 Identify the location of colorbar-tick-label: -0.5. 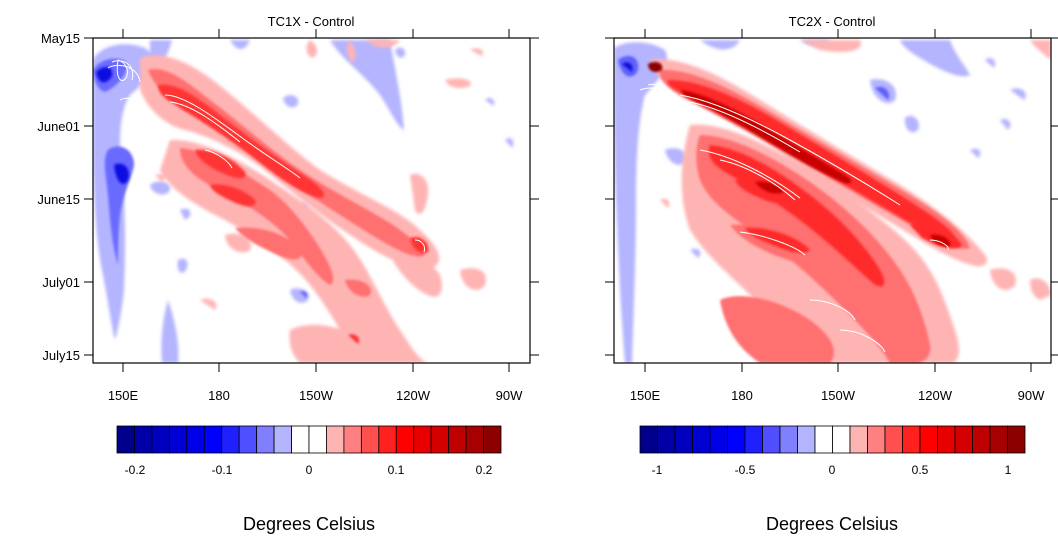
(745, 470).